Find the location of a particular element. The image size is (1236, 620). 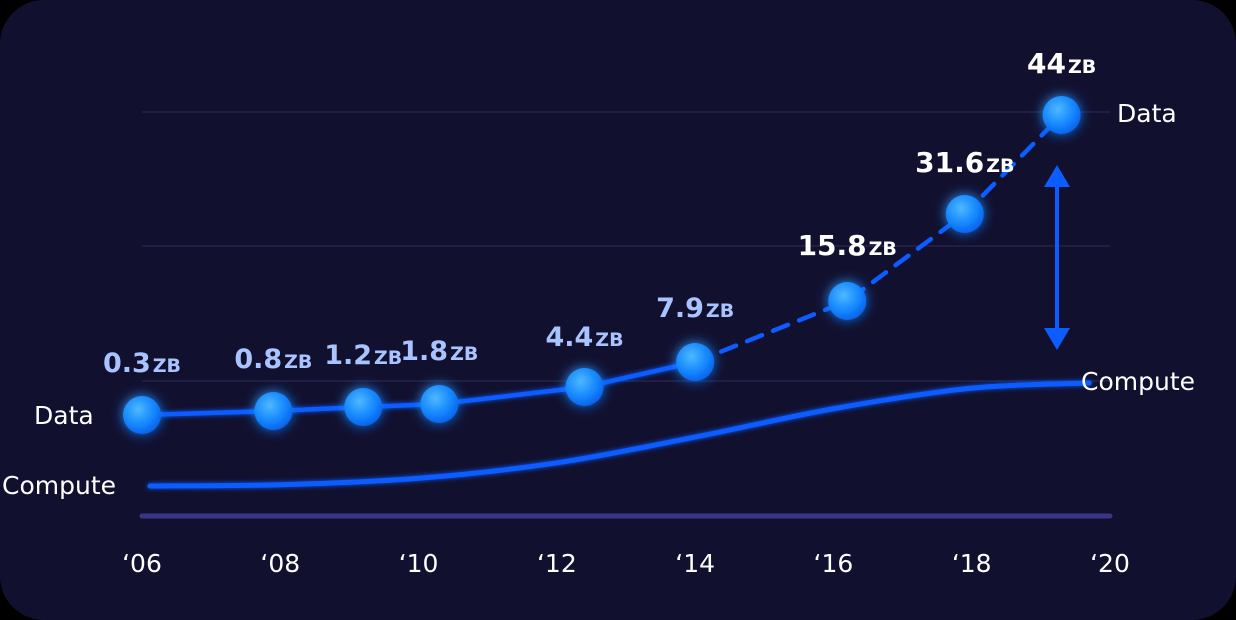

x-tick-label: ‘10 is located at coordinates (419, 563).